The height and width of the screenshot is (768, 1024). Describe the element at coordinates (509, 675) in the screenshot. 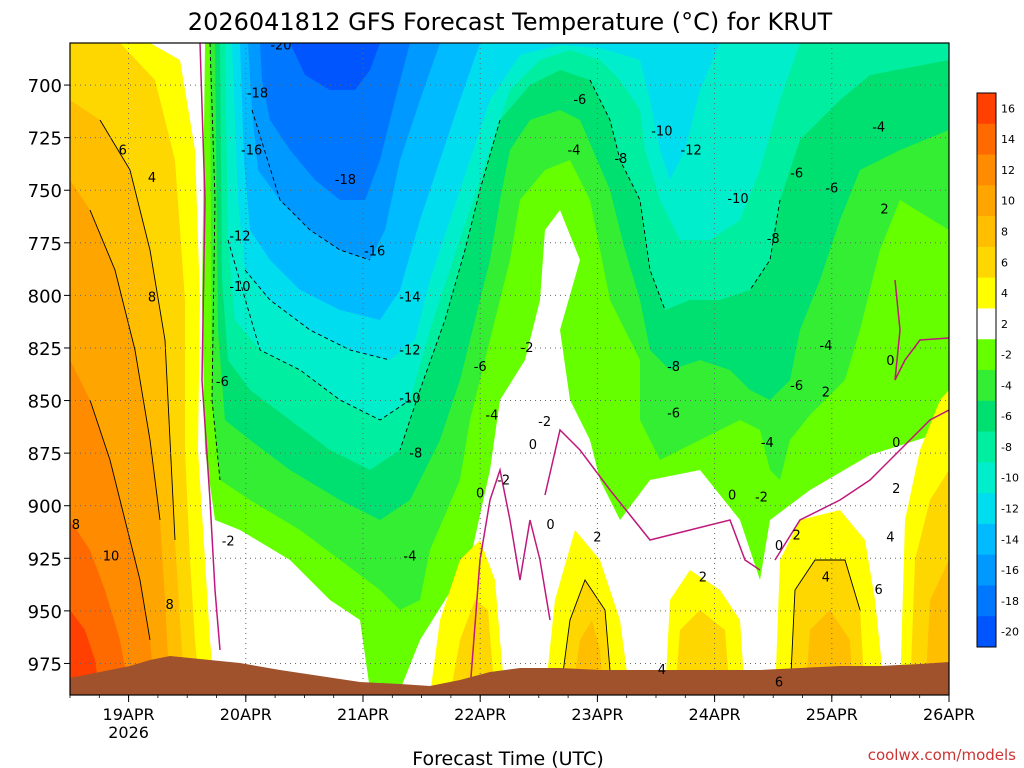

I see `terrain` at that location.